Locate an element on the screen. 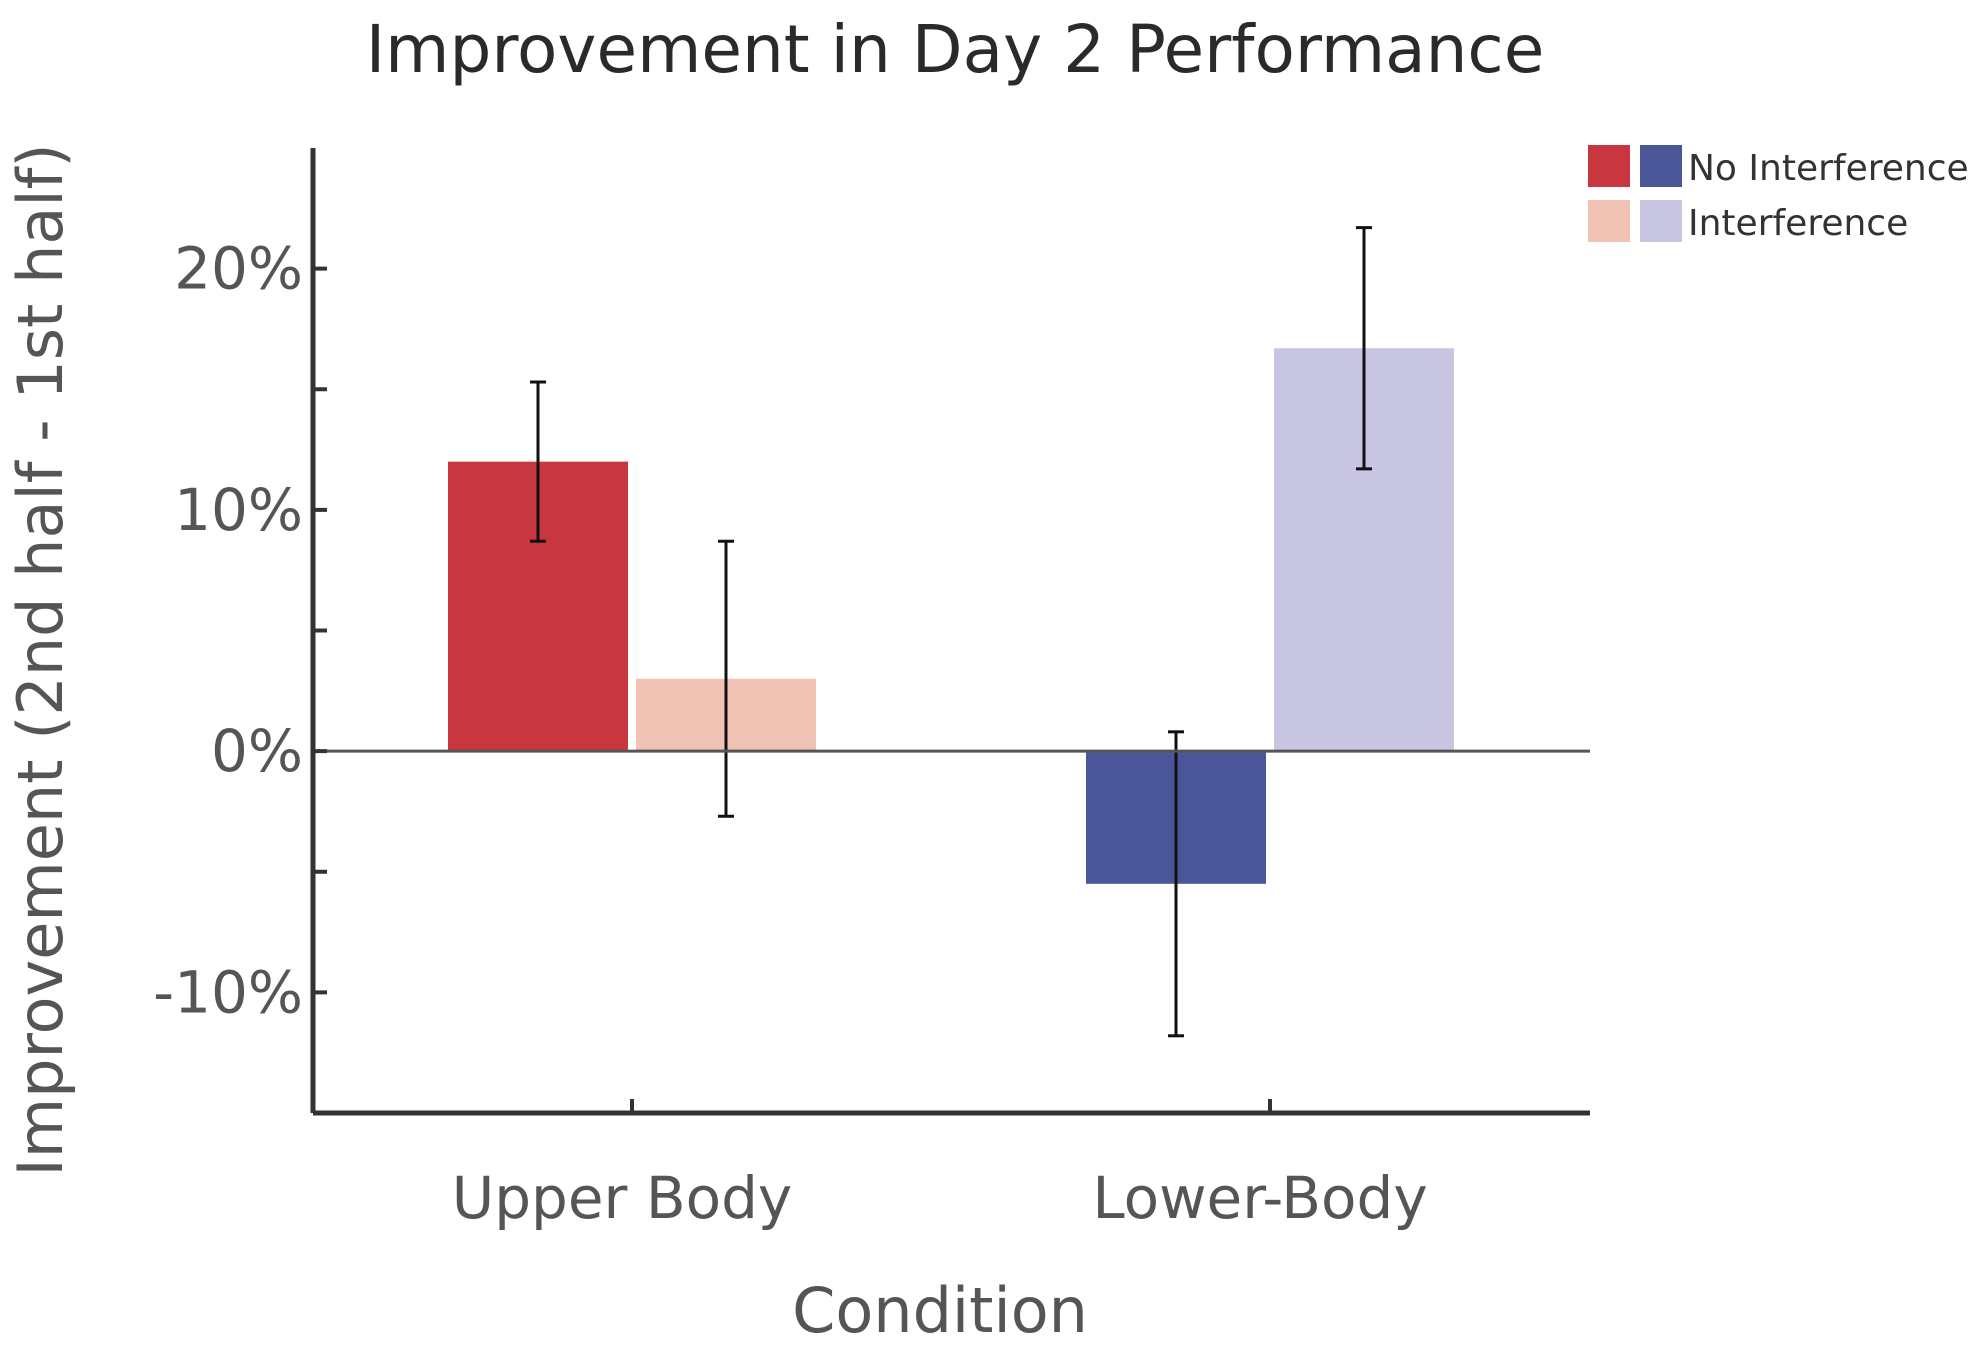 This screenshot has width=1984, height=1358. legend-label-interference: Interference is located at coordinates (1798, 223).